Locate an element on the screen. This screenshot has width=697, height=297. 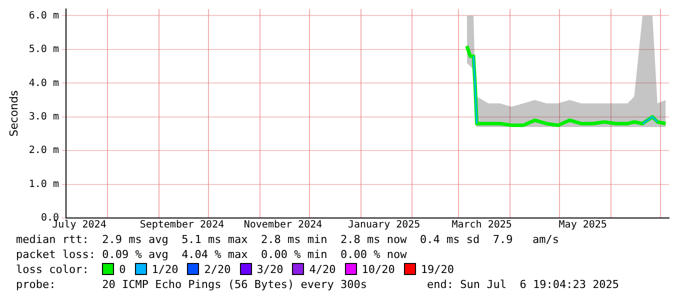
legend-label: 0 is located at coordinates (122, 269).